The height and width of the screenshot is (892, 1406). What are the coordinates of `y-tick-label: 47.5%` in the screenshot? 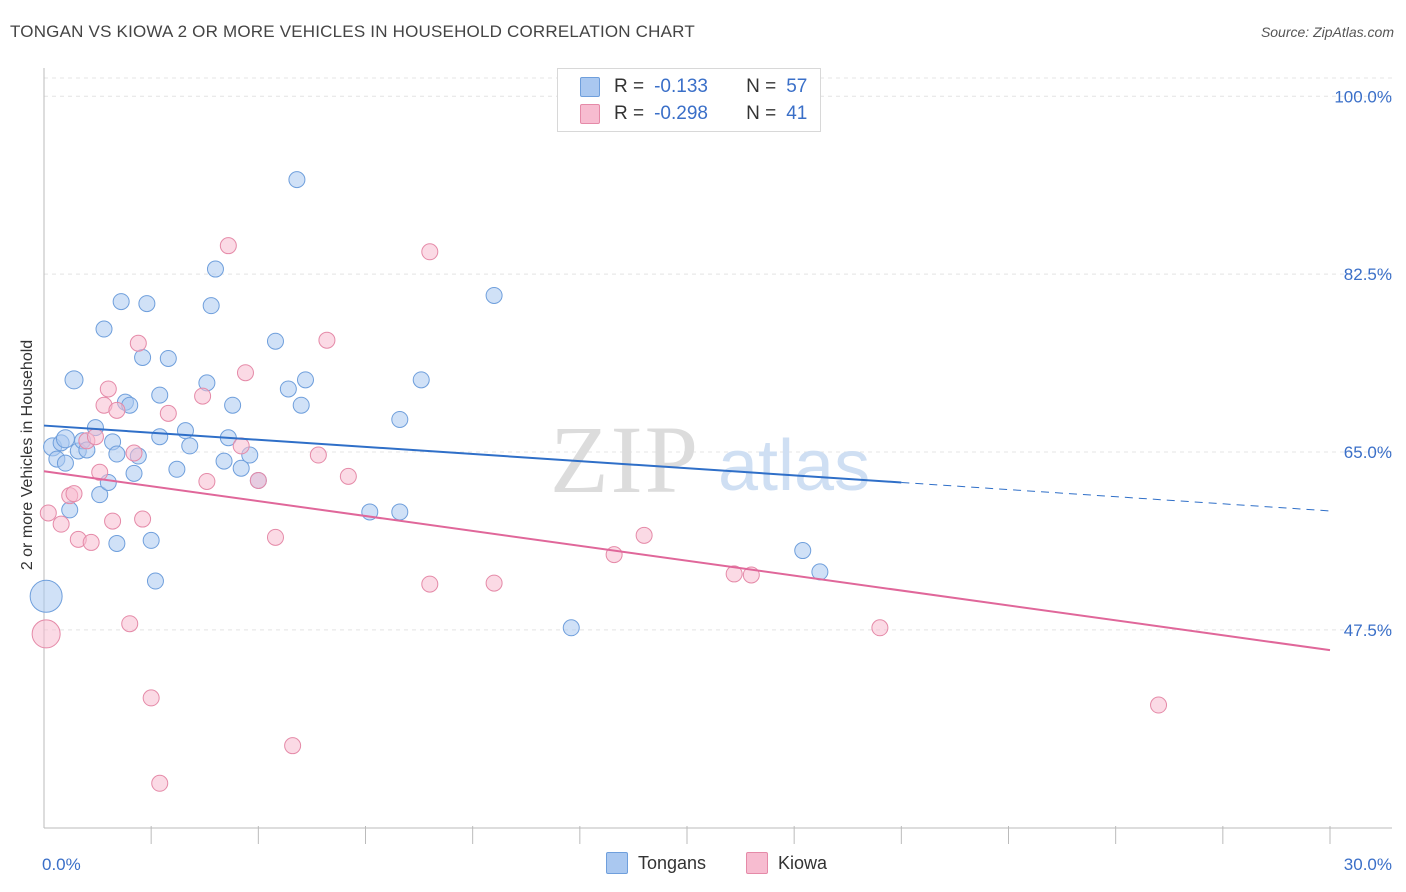 It's located at (1368, 630).